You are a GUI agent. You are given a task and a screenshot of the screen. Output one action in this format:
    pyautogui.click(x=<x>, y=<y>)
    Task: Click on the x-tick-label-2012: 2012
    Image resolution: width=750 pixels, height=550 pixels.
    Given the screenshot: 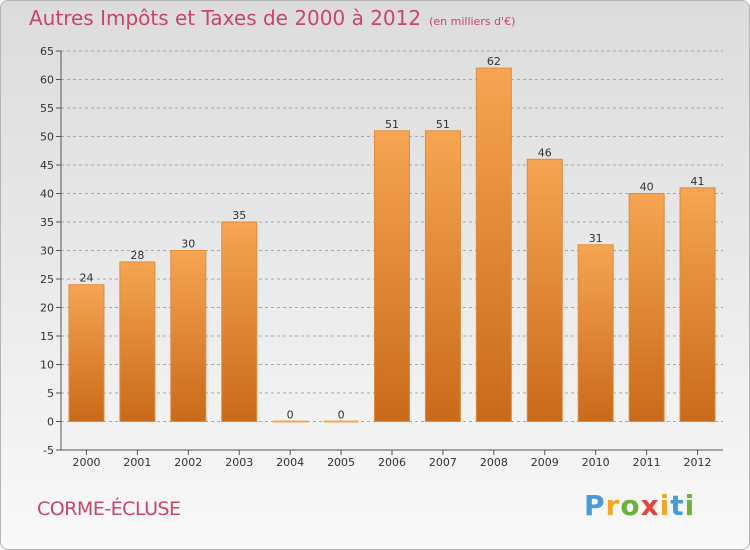 What is the action you would take?
    pyautogui.click(x=698, y=462)
    